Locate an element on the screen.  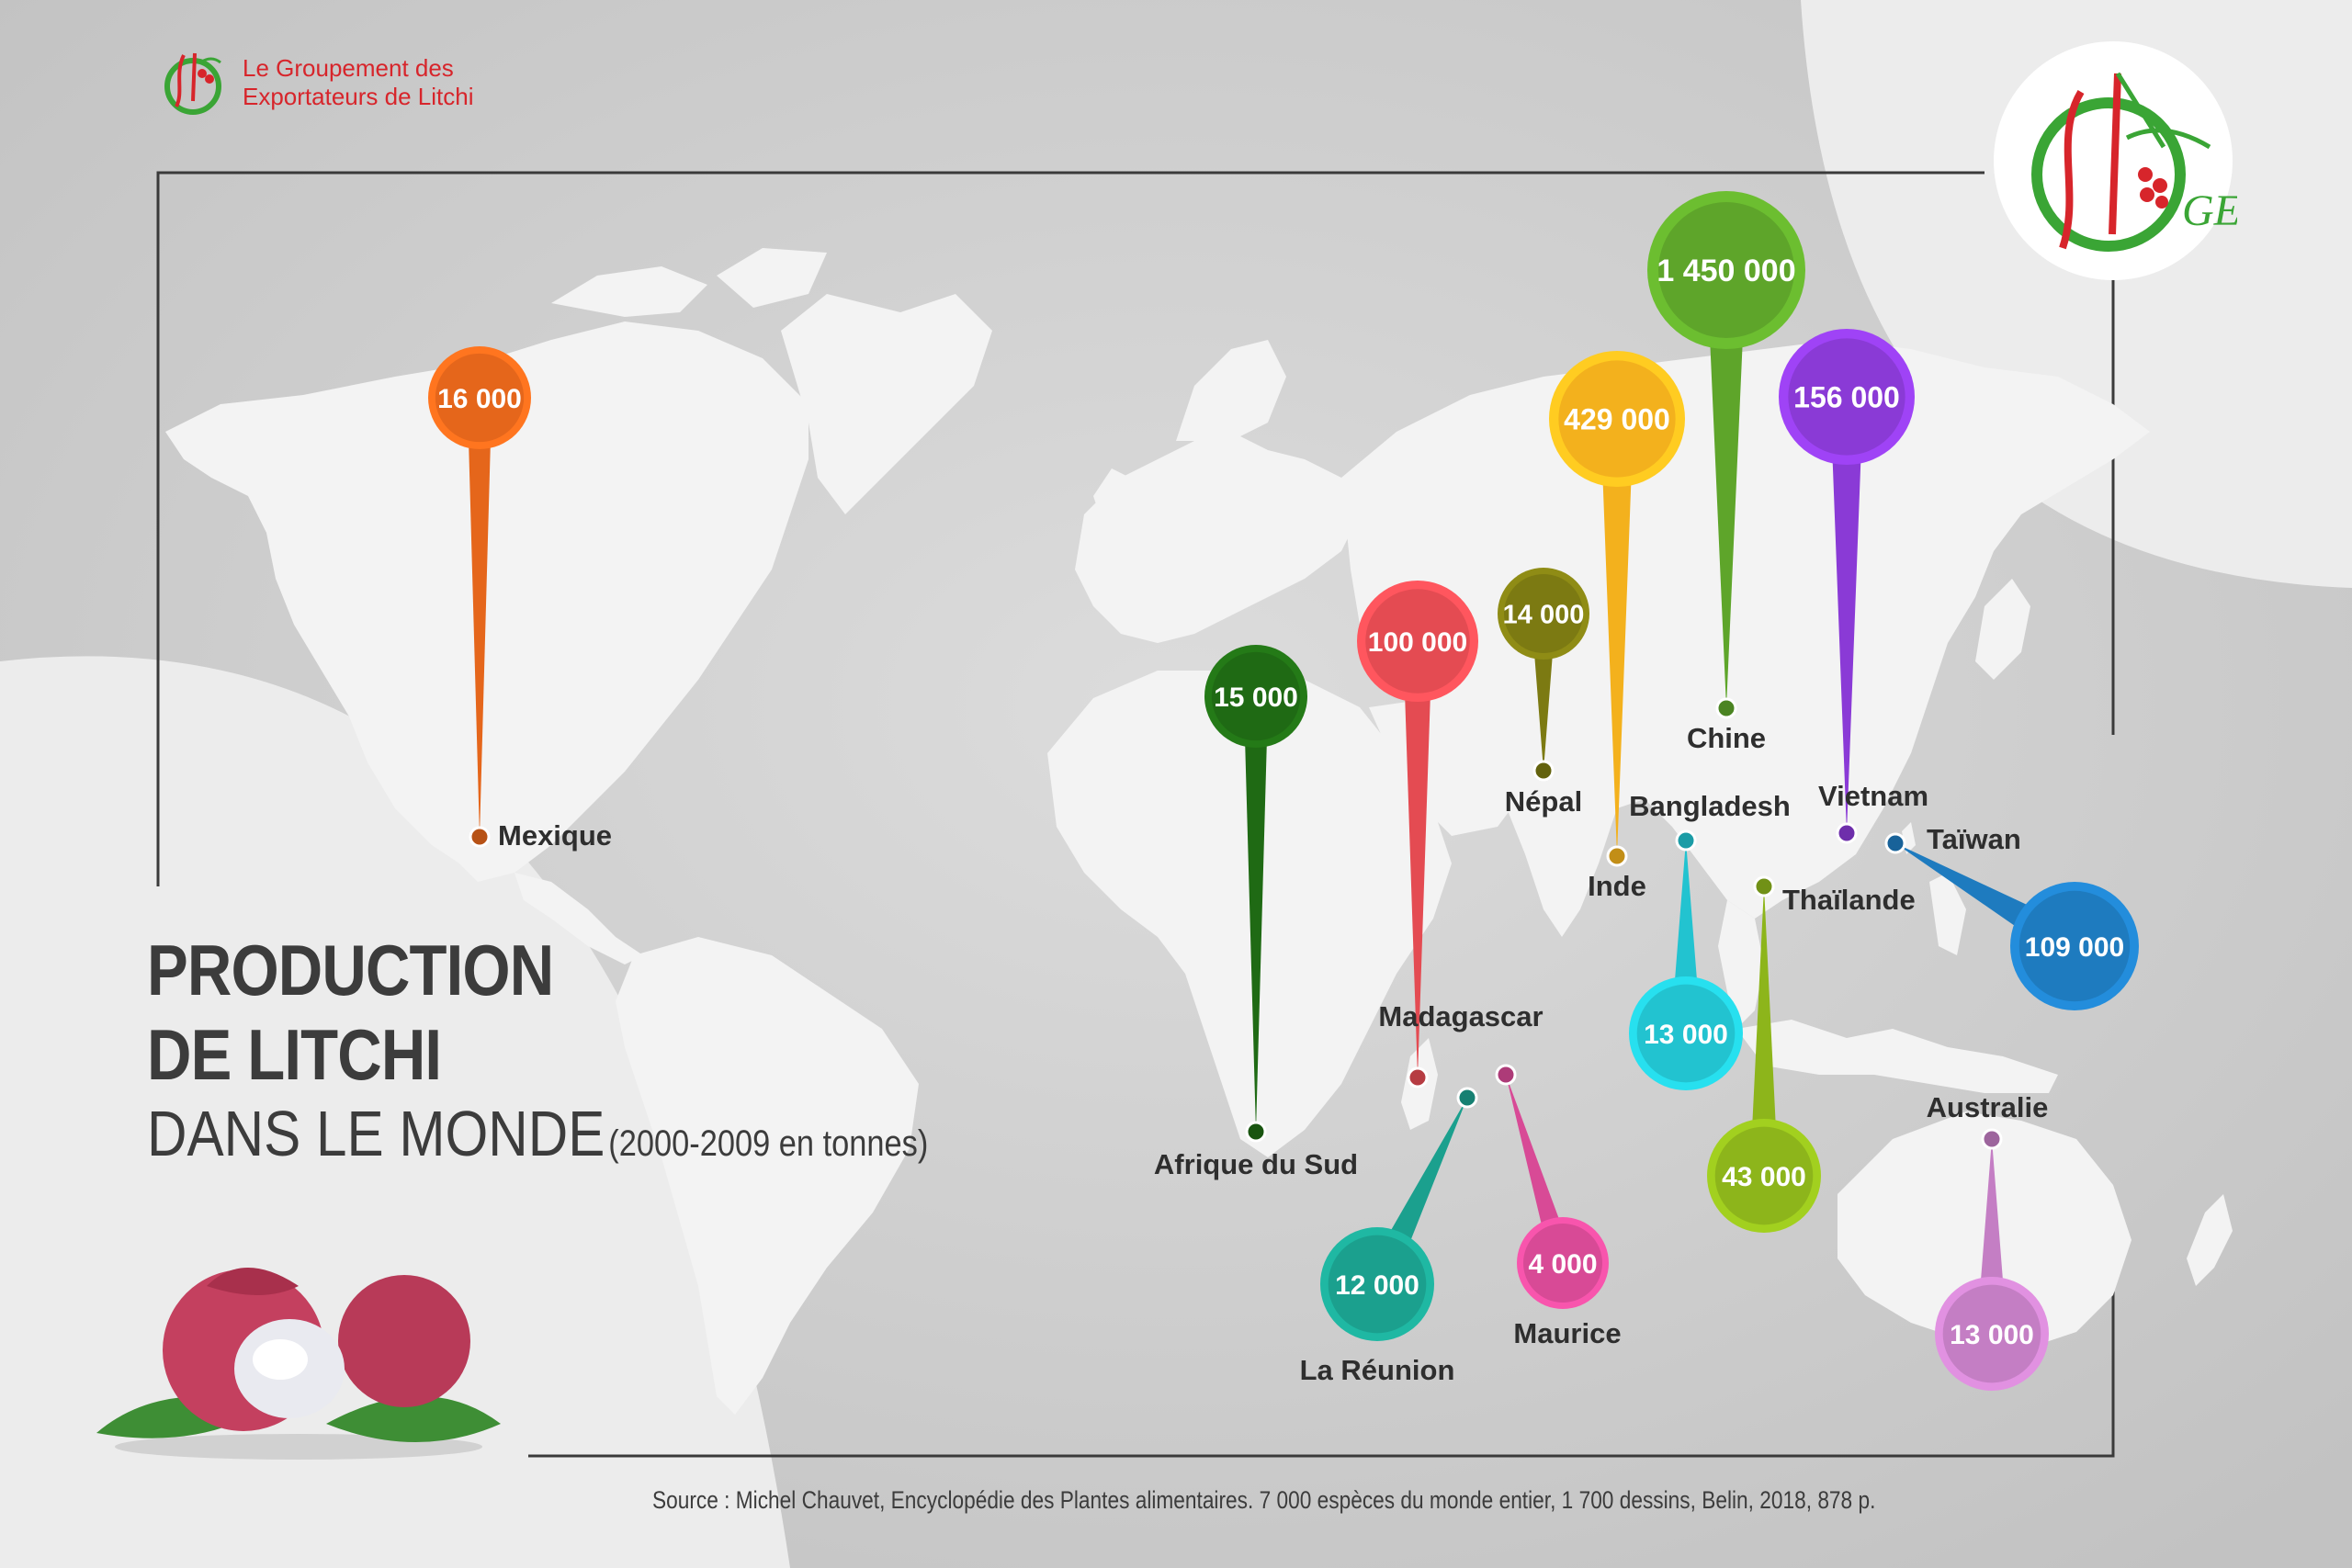
gel-logo-small-icon is located at coordinates (192, 83).